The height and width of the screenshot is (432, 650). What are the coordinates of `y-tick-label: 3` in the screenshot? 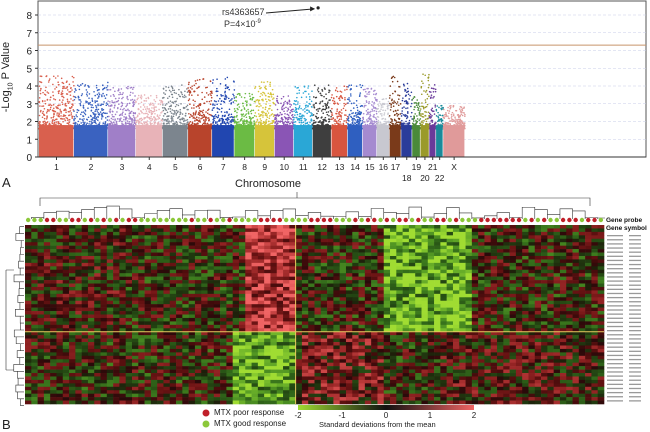 It's located at (29, 105).